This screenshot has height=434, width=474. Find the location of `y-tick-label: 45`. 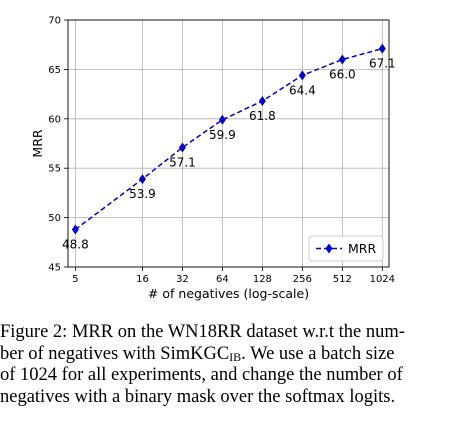

y-tick-label: 45 is located at coordinates (54, 268).